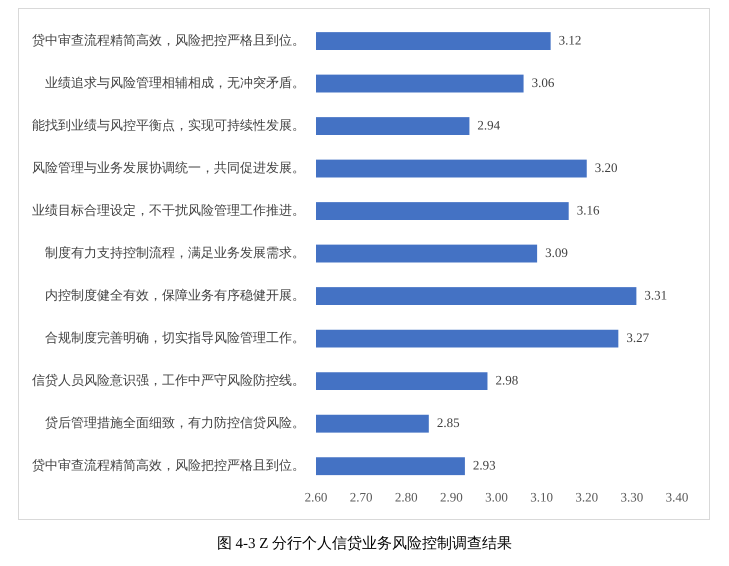 The image size is (729, 566). What do you see at coordinates (361, 497) in the screenshot?
I see `x-tick-label: 2.70` at bounding box center [361, 497].